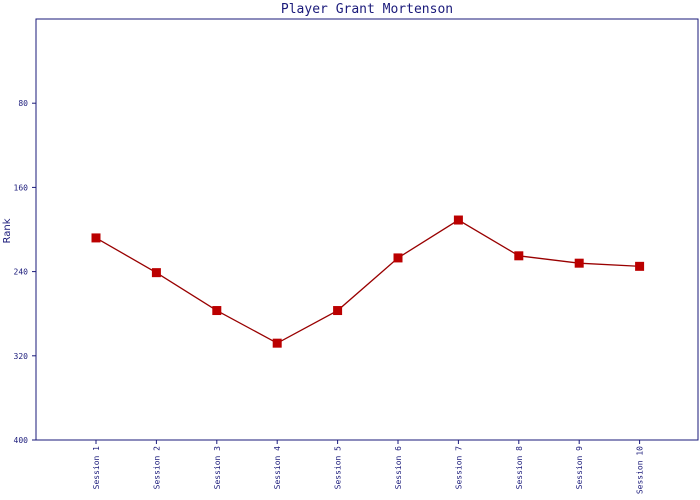  I want to click on x-tick-label: Session 8, so click(519, 468).